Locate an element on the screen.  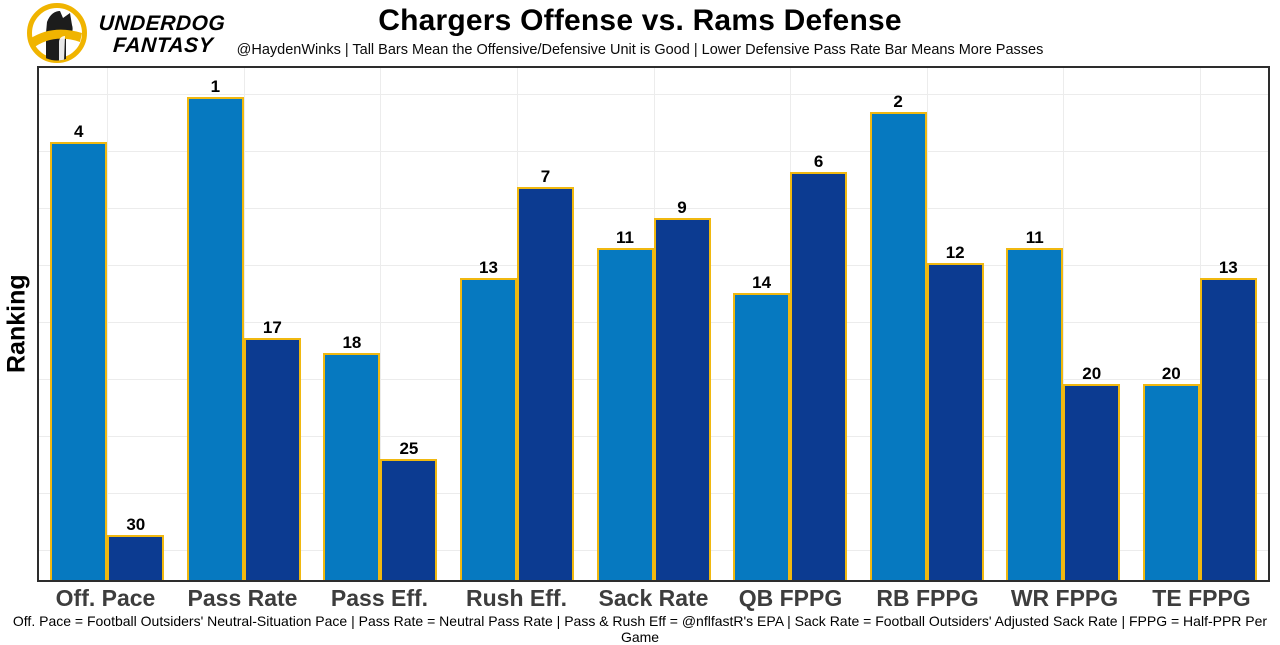
bar-pair: 20 13 is located at coordinates (1199, 419).